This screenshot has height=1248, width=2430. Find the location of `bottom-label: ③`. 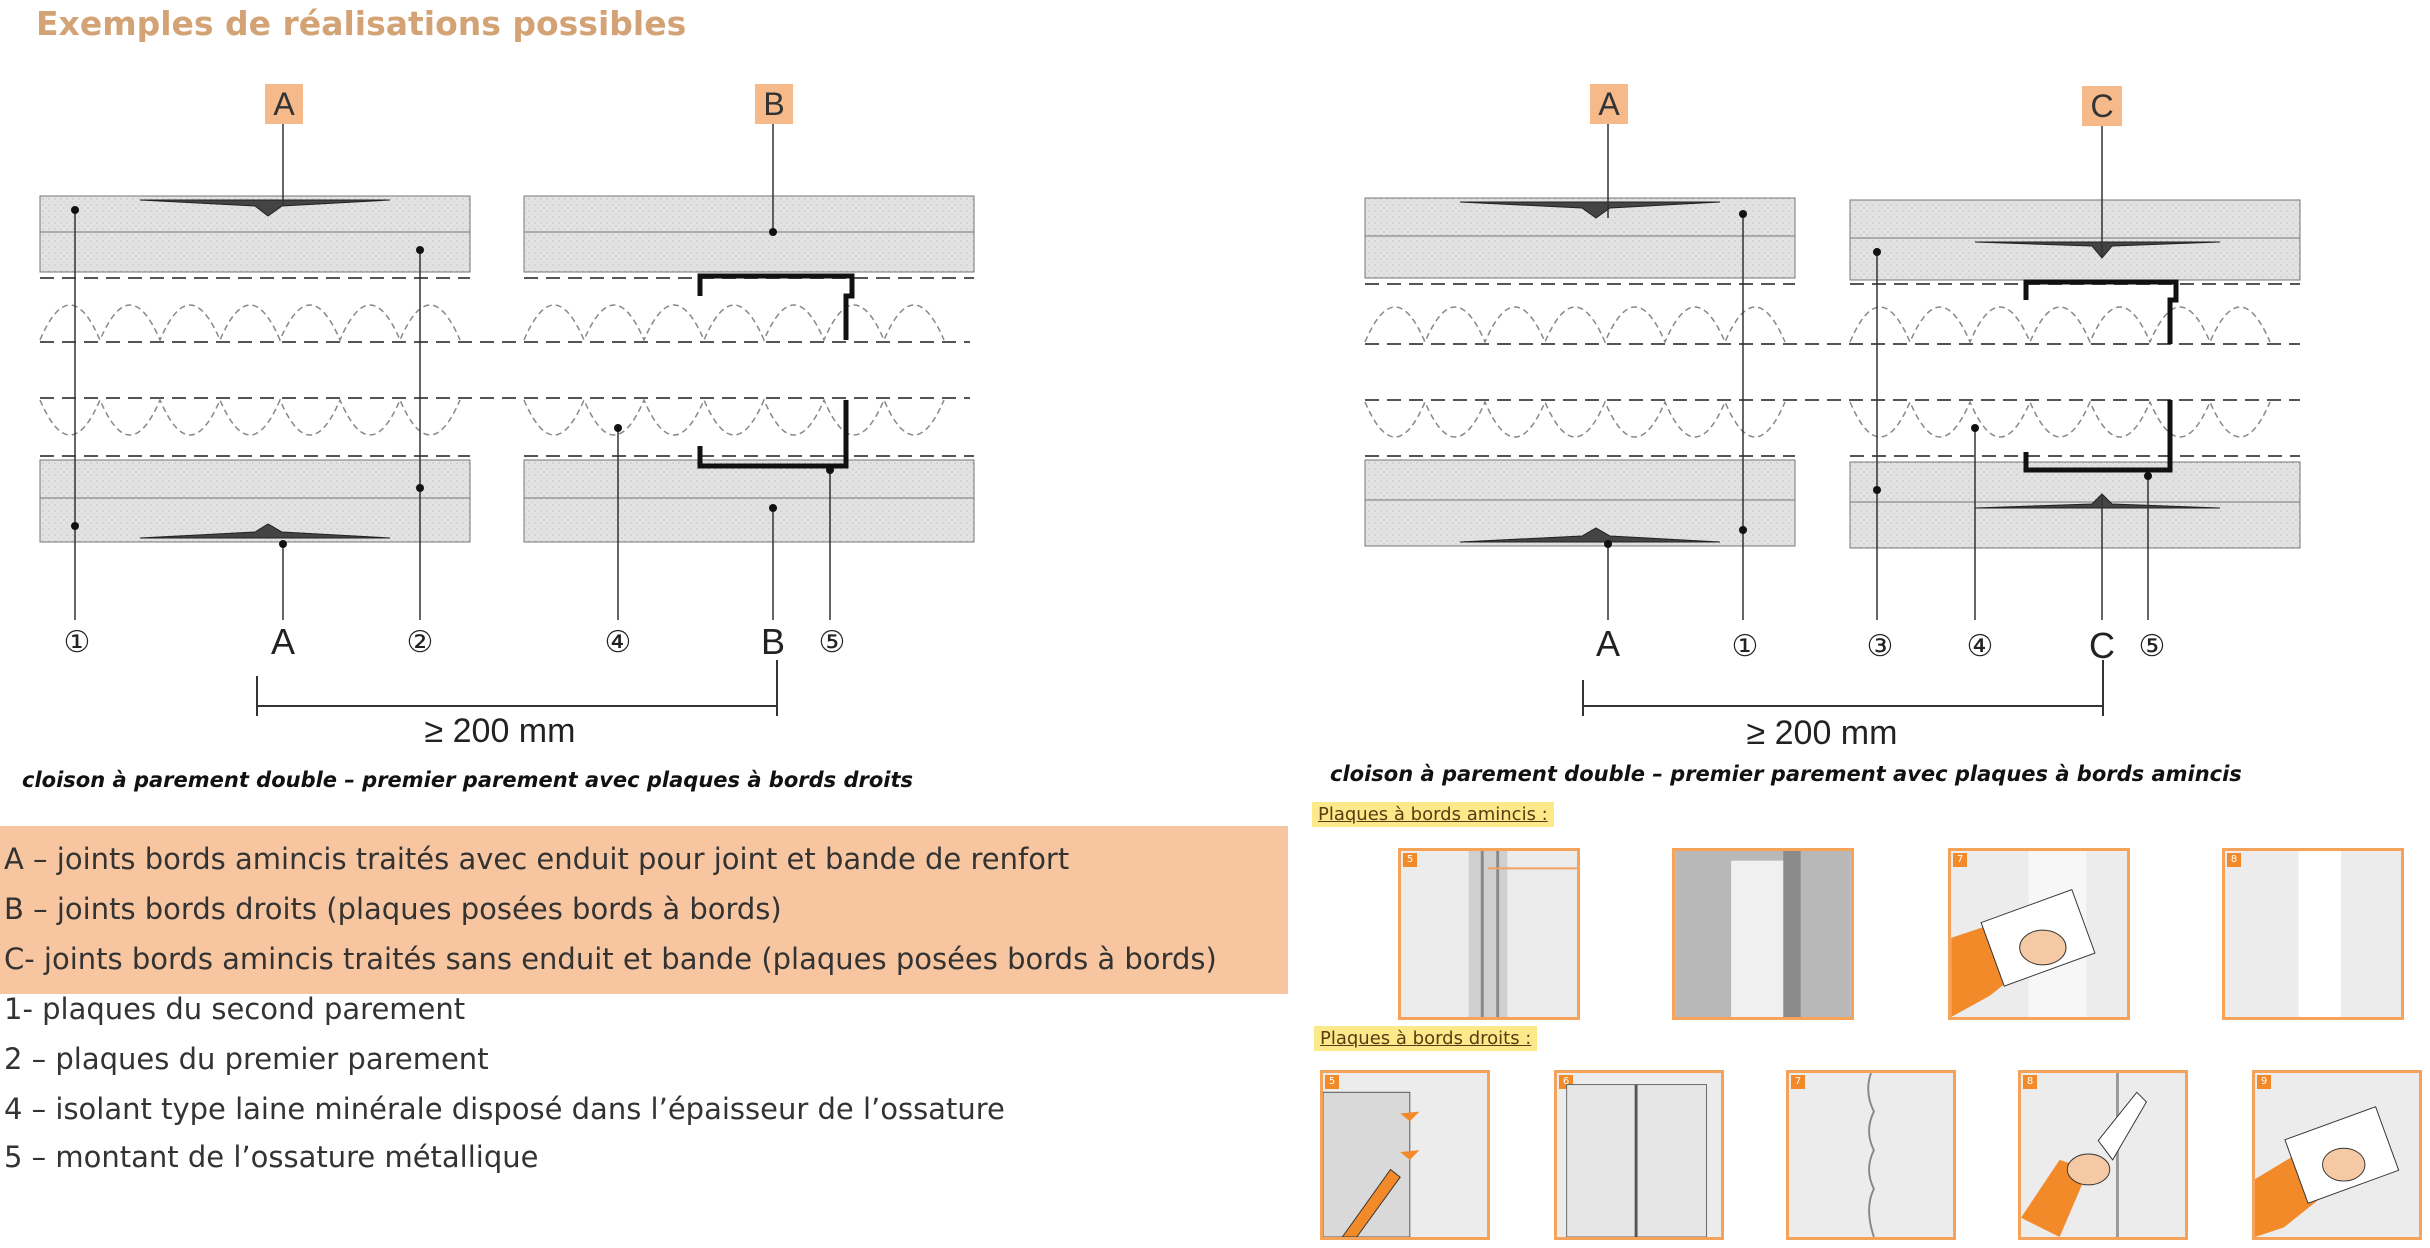

bottom-label: ③ is located at coordinates (1880, 646).